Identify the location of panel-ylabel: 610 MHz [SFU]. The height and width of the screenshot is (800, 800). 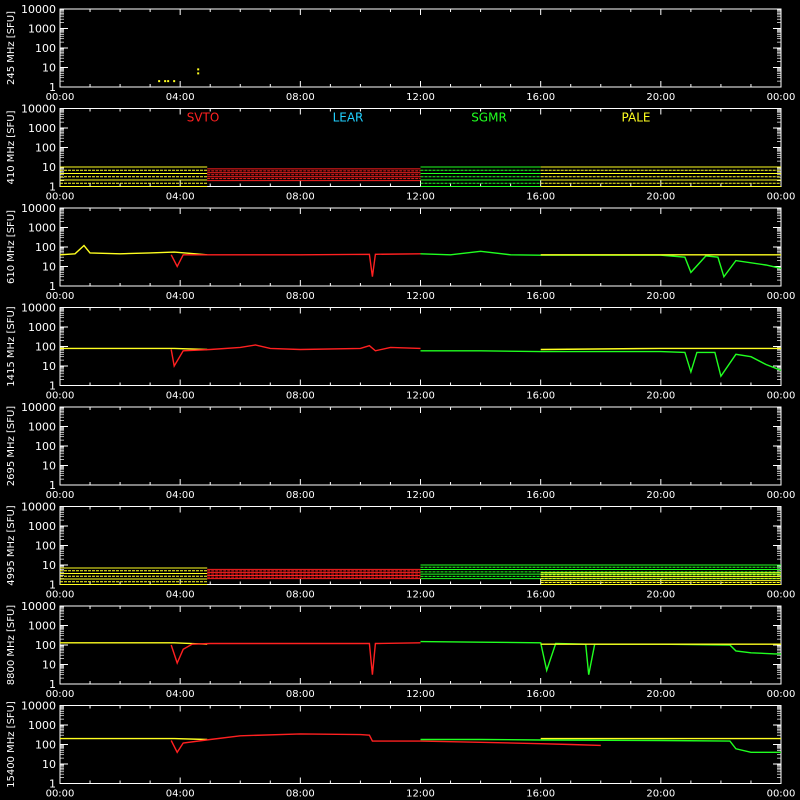
(11, 247).